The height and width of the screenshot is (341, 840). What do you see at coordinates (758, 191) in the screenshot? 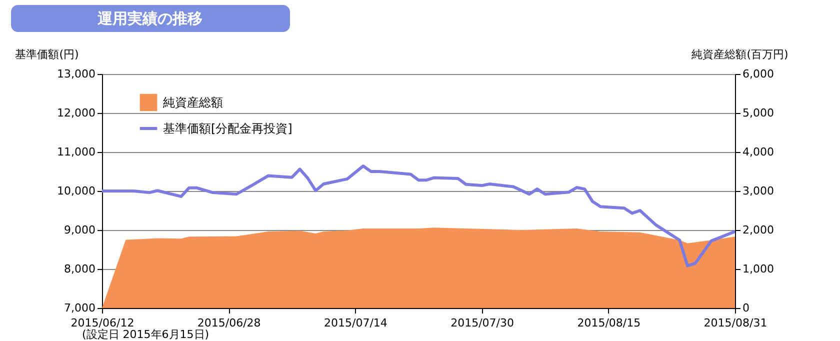
I see `y2-tick-label: 3,000` at bounding box center [758, 191].